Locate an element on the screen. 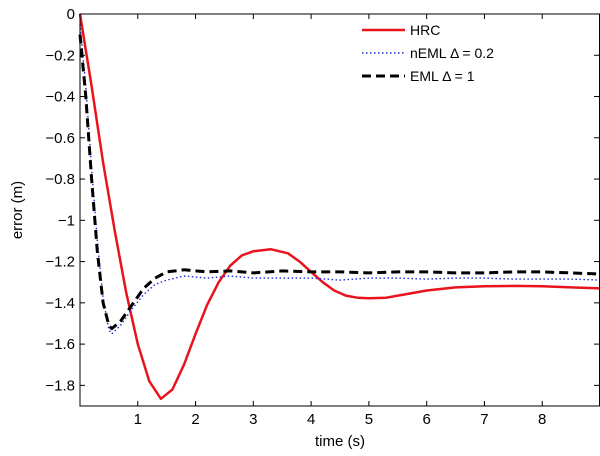  legend: HRC nEML Δ = 0.2 EML Δ = 1 is located at coordinates (428, 53).